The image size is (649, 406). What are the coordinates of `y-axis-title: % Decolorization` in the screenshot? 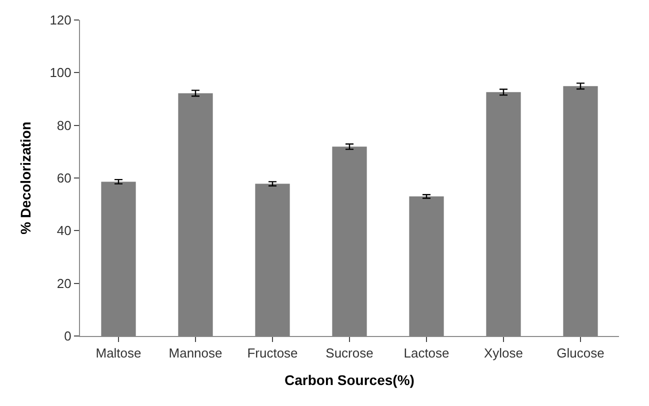 It's located at (25, 178).